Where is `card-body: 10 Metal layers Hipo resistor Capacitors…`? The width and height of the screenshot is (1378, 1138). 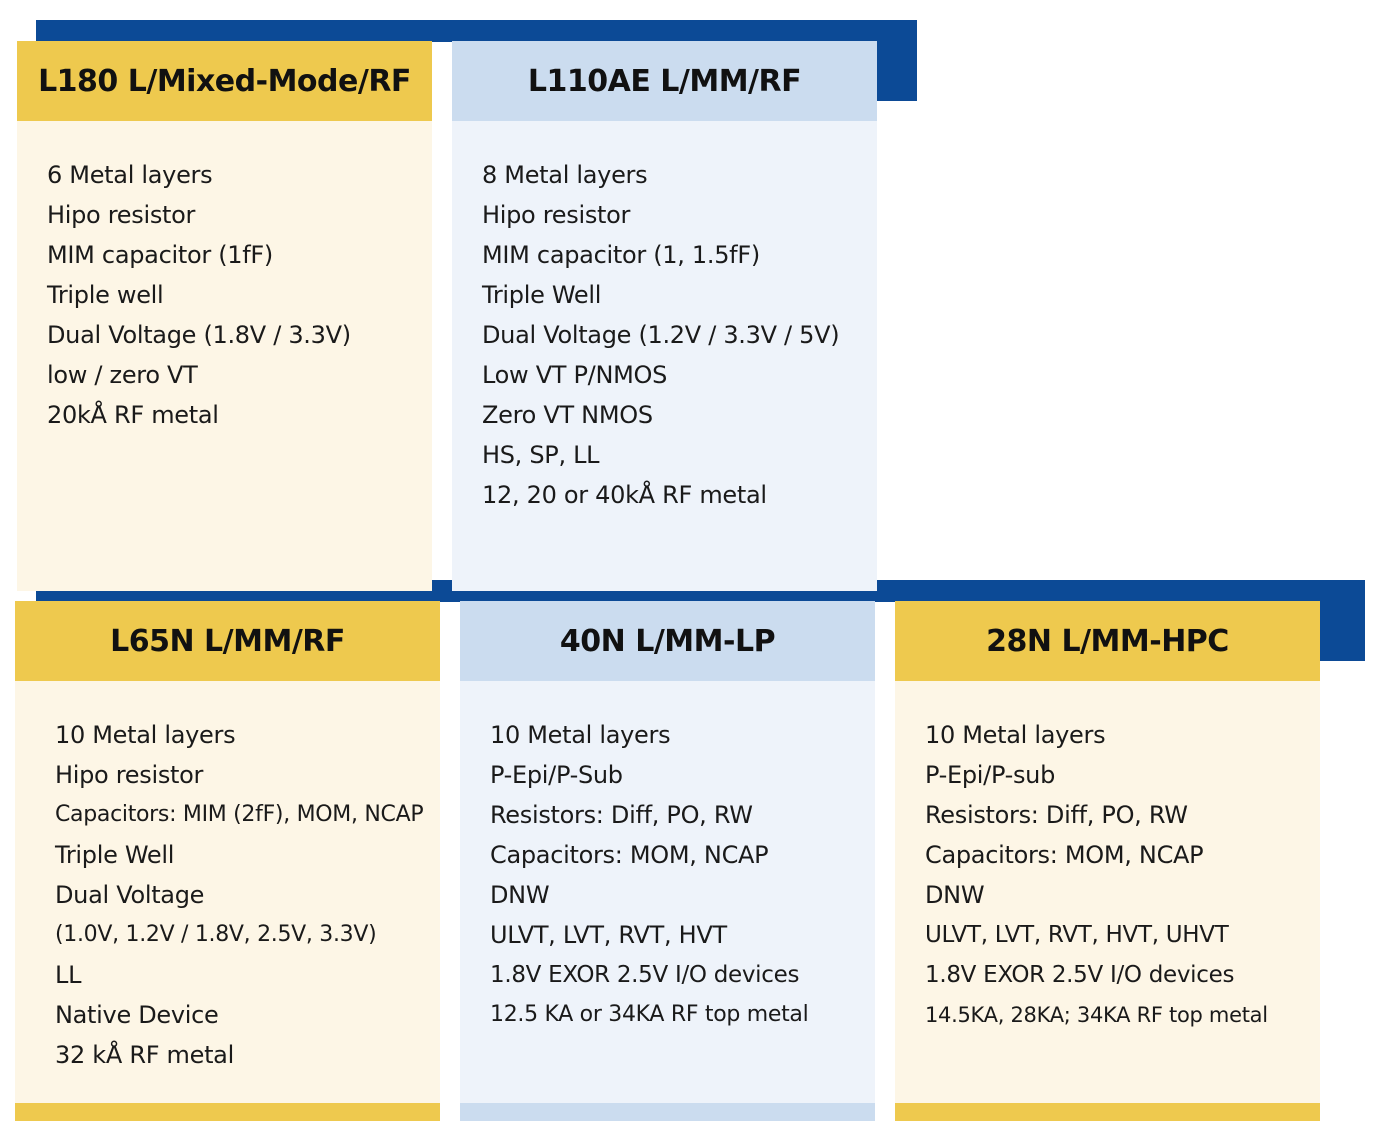
card-body: 10 Metal layers Hipo resistor Capacitors… is located at coordinates (227, 901).